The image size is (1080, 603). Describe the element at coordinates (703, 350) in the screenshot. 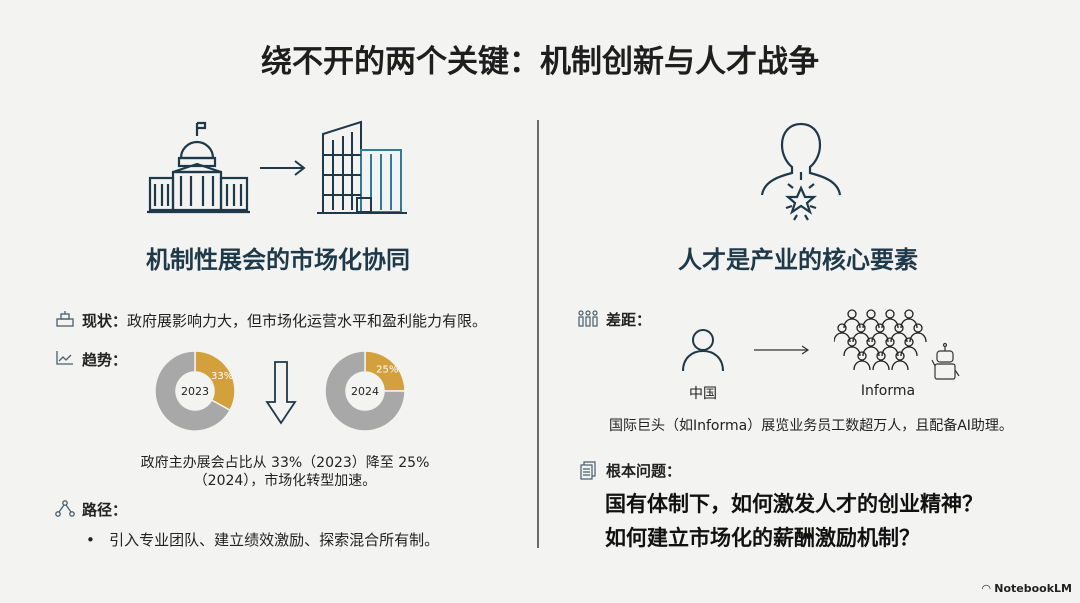

I see `single-person-icon` at that location.